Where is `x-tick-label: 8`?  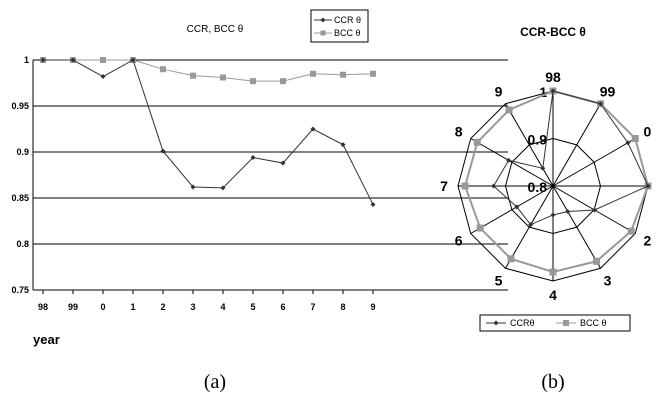
x-tick-label: 8 is located at coordinates (342, 307).